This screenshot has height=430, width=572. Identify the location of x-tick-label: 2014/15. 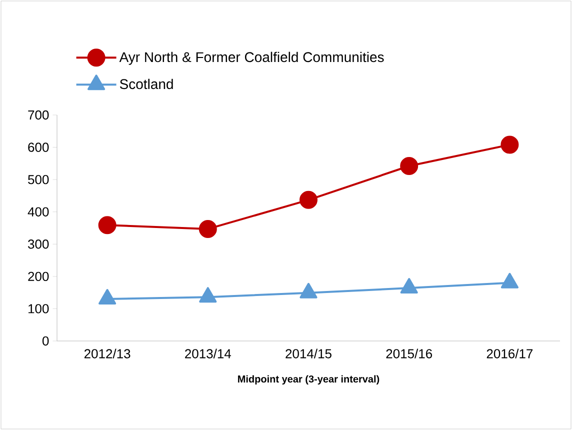
(309, 353).